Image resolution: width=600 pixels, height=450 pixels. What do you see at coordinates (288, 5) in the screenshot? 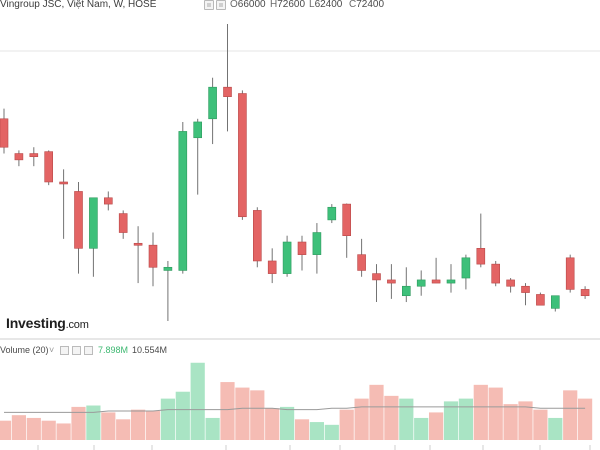
I see `ohlc-high: H72600` at bounding box center [288, 5].